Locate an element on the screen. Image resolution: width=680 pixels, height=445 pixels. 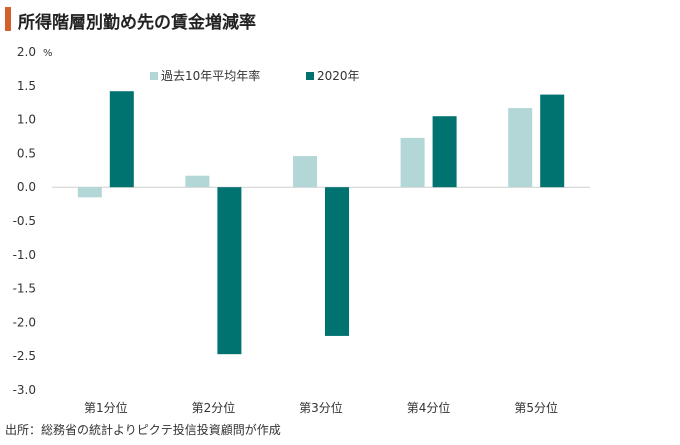
legend-label: 過去10年平均年率 is located at coordinates (210, 75).